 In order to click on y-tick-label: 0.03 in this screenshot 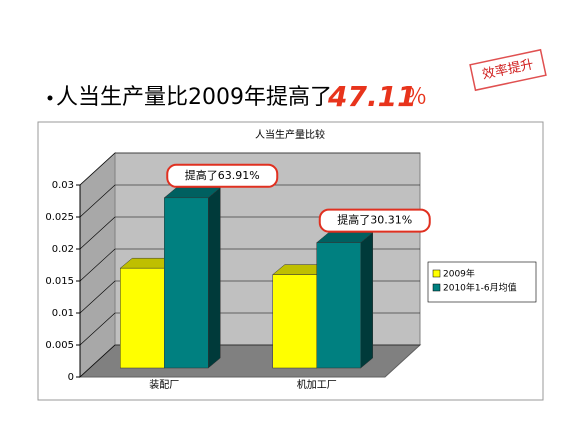, I will do `click(63, 185)`.